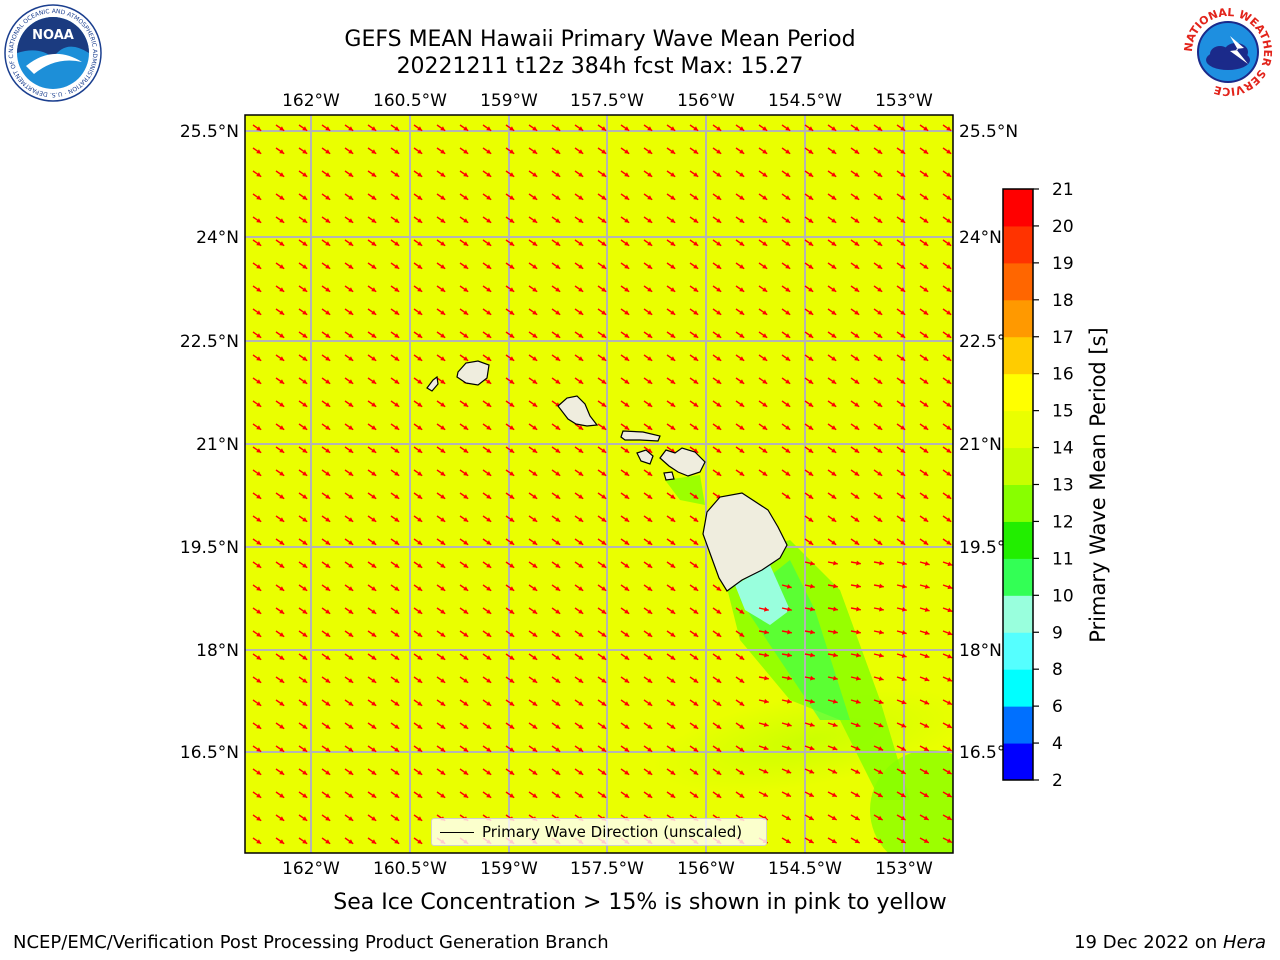 This screenshot has width=1280, height=960. What do you see at coordinates (1244, 942) in the screenshot?
I see `footer-host: Hera` at bounding box center [1244, 942].